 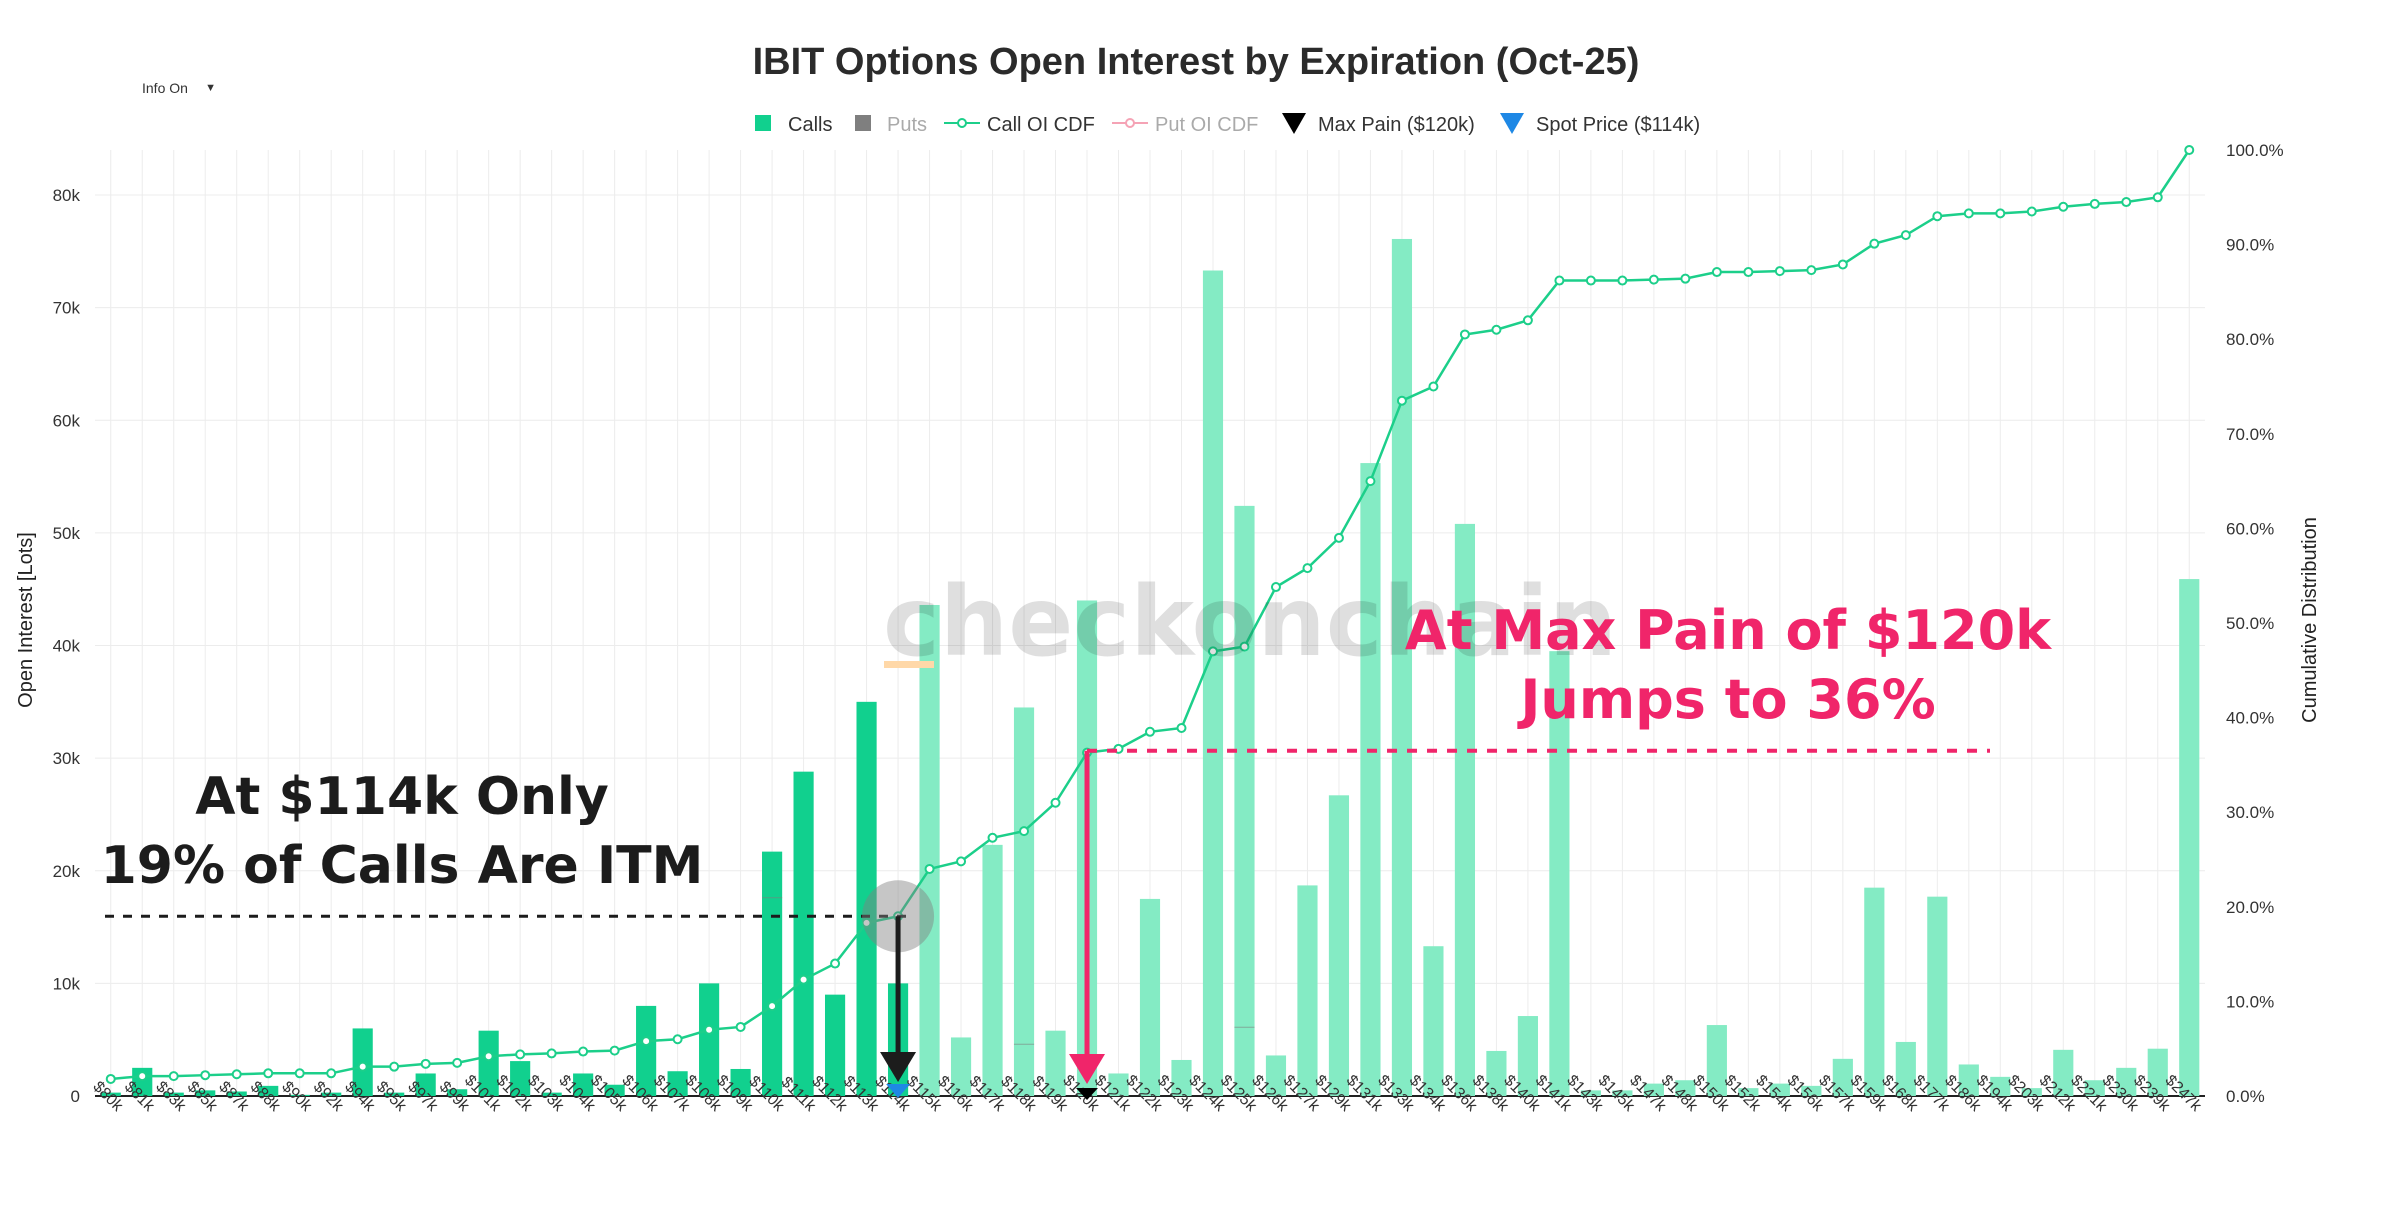 What do you see at coordinates (810, 125) in the screenshot?
I see `legend-calls: Calls` at bounding box center [810, 125].